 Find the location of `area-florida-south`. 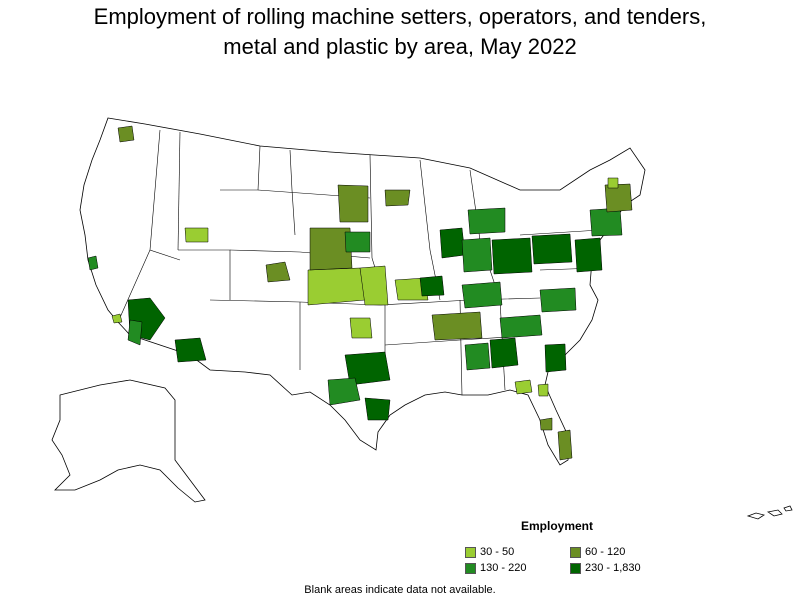

area-florida-south is located at coordinates (565, 445).